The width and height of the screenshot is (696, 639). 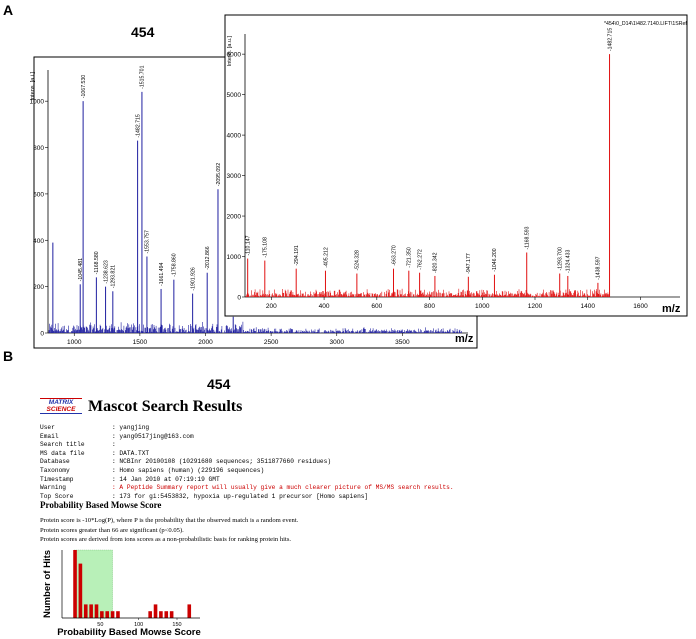 What do you see at coordinates (8, 10) in the screenshot?
I see `panel-a-letter: A` at bounding box center [8, 10].